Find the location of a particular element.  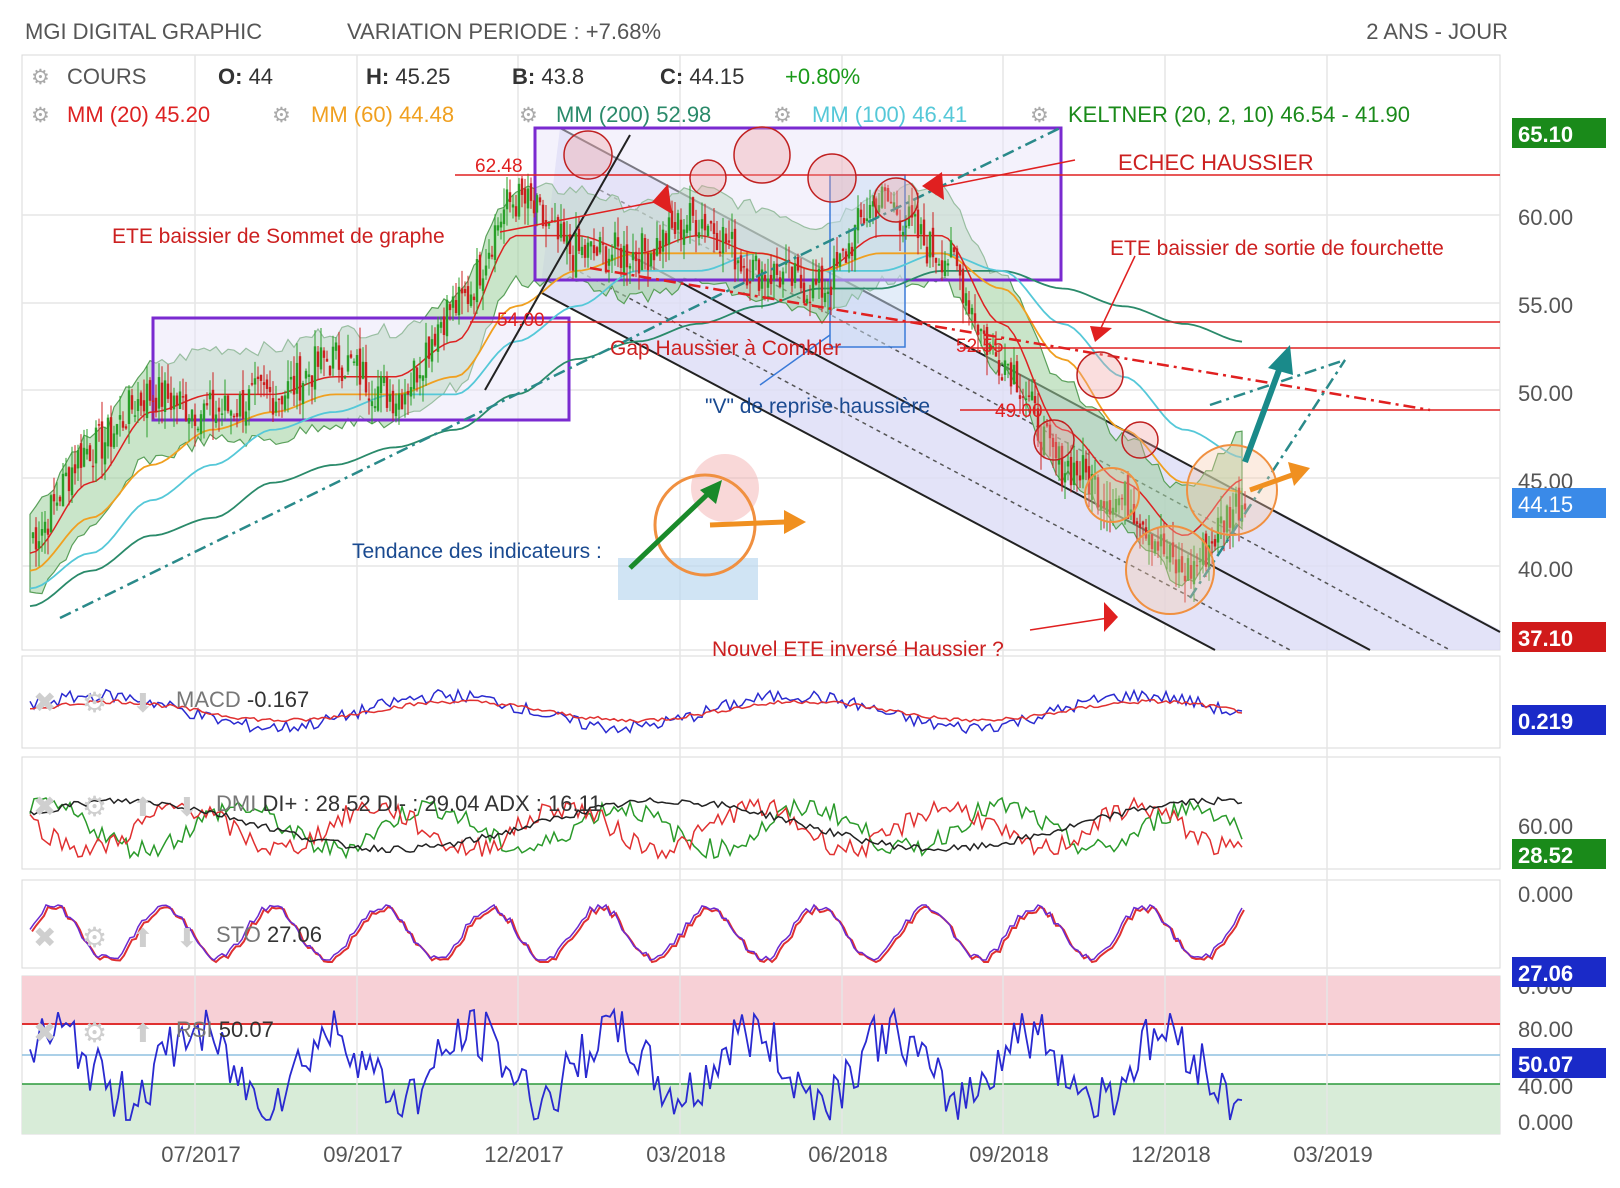

cours-gear-icon: ⚙ is located at coordinates (40, 77).